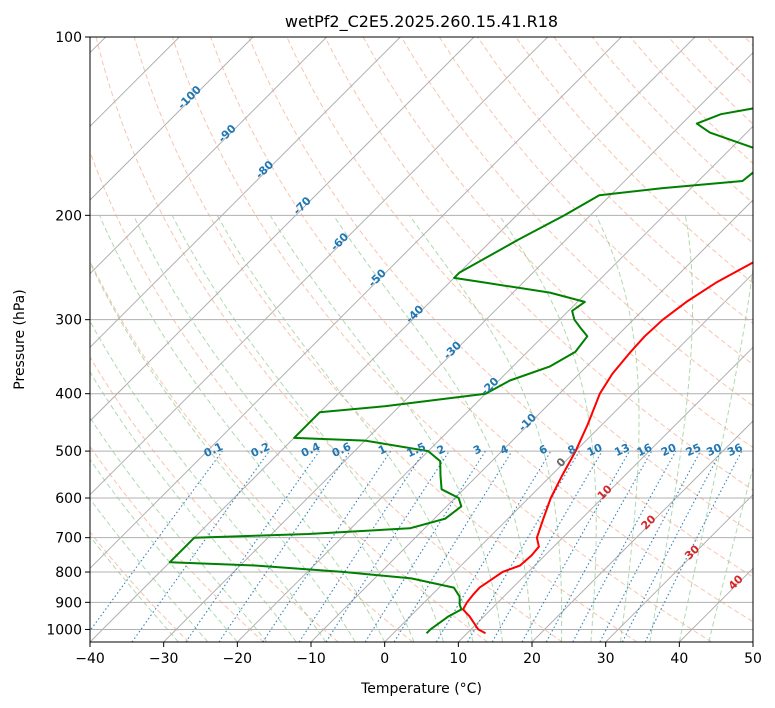  I want to click on y-tick-label: 700, so click(68, 539).